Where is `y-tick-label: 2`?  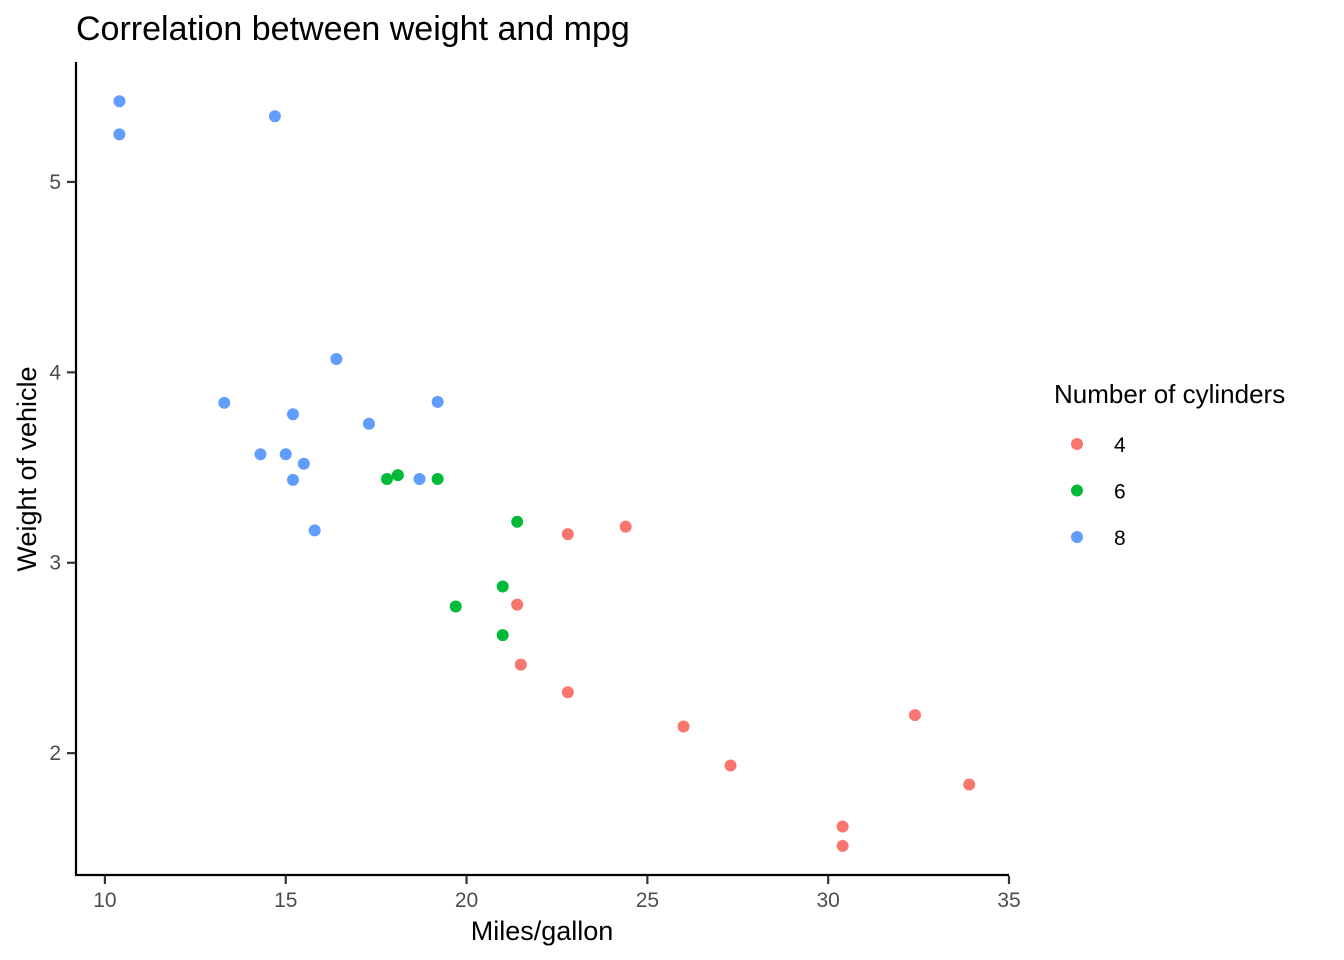 y-tick-label: 2 is located at coordinates (55, 753).